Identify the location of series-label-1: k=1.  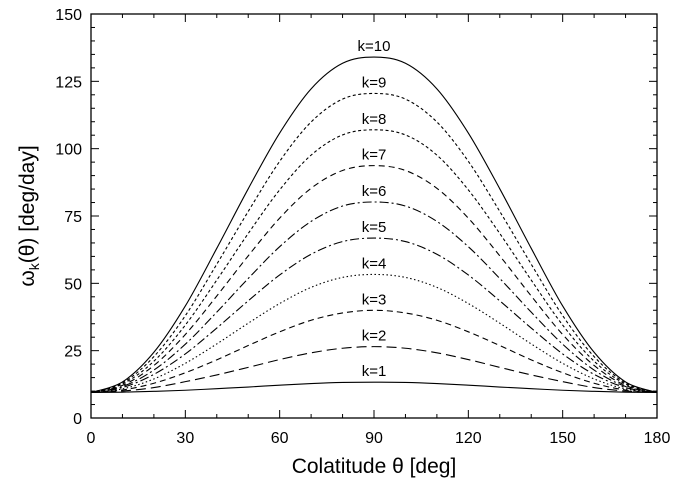
(374, 371).